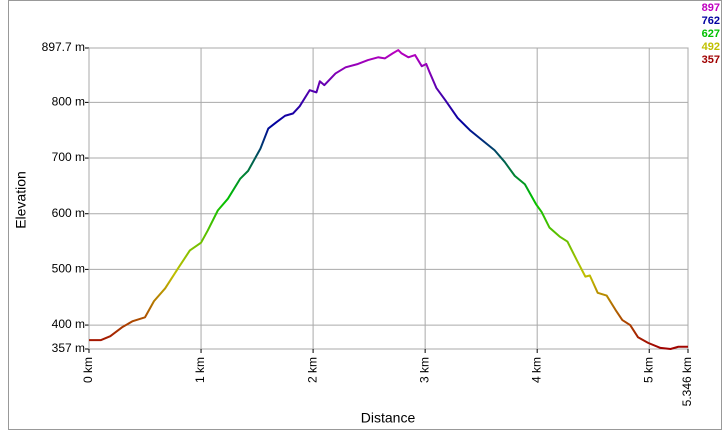  I want to click on y-tick-label: 897.7 m, so click(63, 47).